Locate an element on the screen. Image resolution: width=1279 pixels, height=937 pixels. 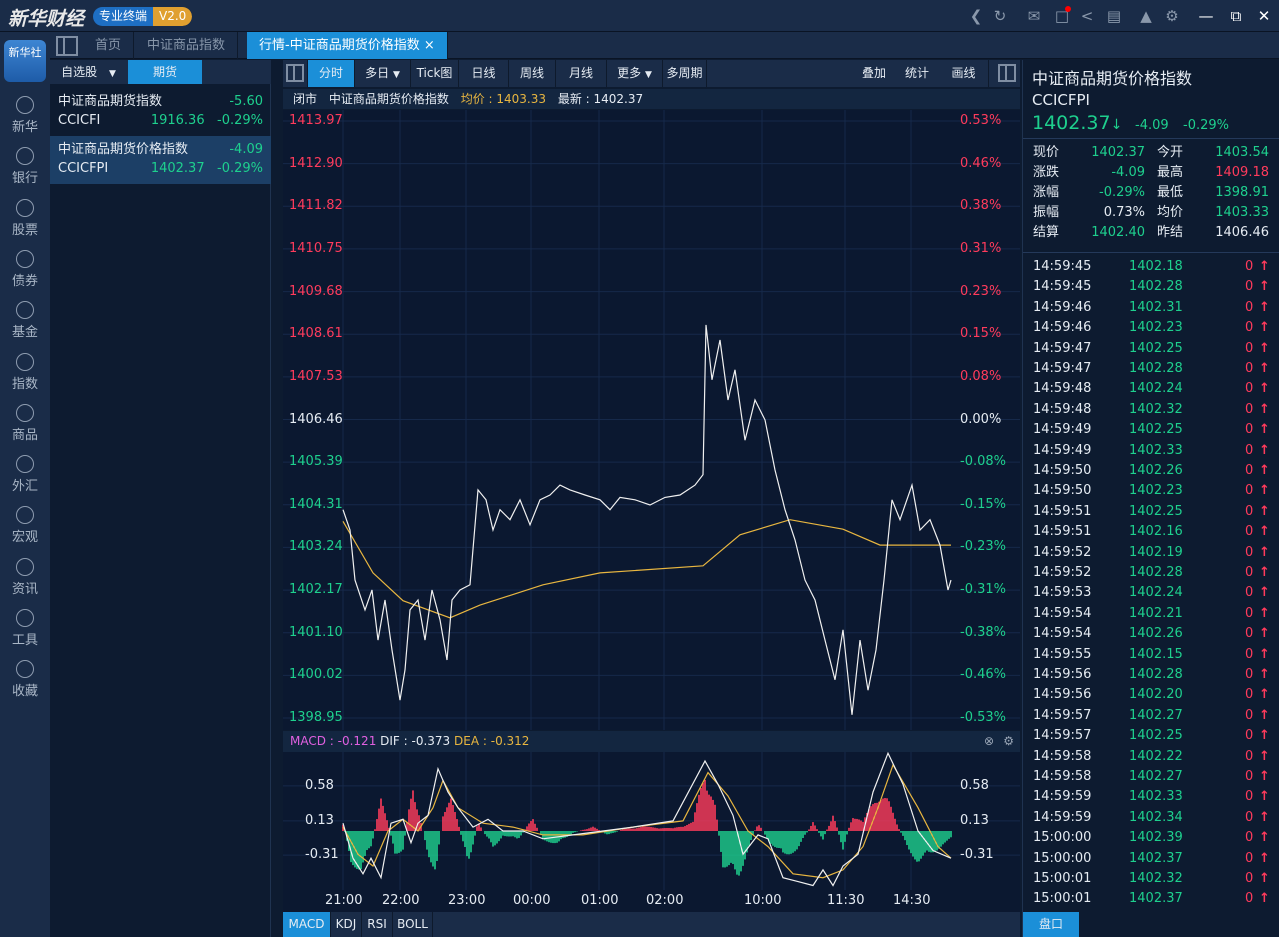
refresh-icon: ↻ is located at coordinates (1000, 16).